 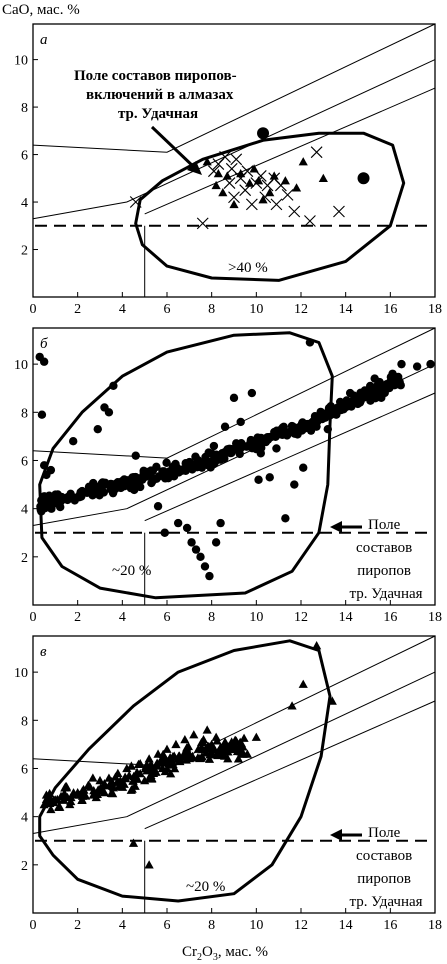 What do you see at coordinates (24, 558) in the screenshot?
I see `panel-b-y-tick-label-0: 2` at bounding box center [24, 558].